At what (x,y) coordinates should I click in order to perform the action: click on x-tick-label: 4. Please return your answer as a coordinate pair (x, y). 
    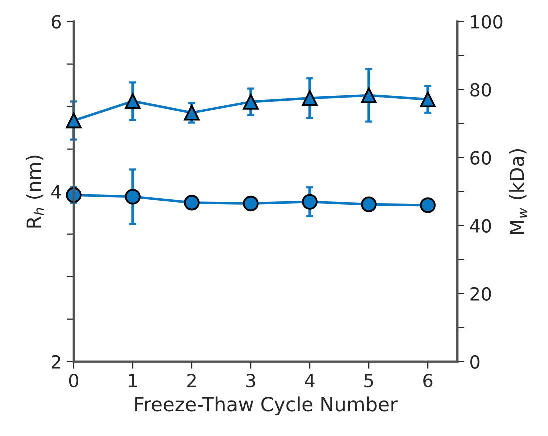
    Looking at the image, I should click on (310, 381).